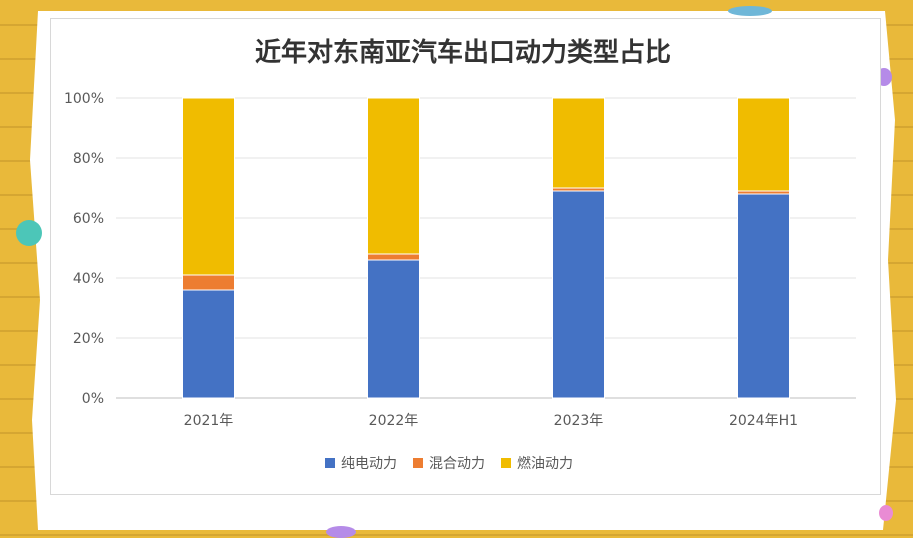 This screenshot has height=538, width=913. Describe the element at coordinates (84, 99) in the screenshot. I see `y-tick-label: 100%` at that location.